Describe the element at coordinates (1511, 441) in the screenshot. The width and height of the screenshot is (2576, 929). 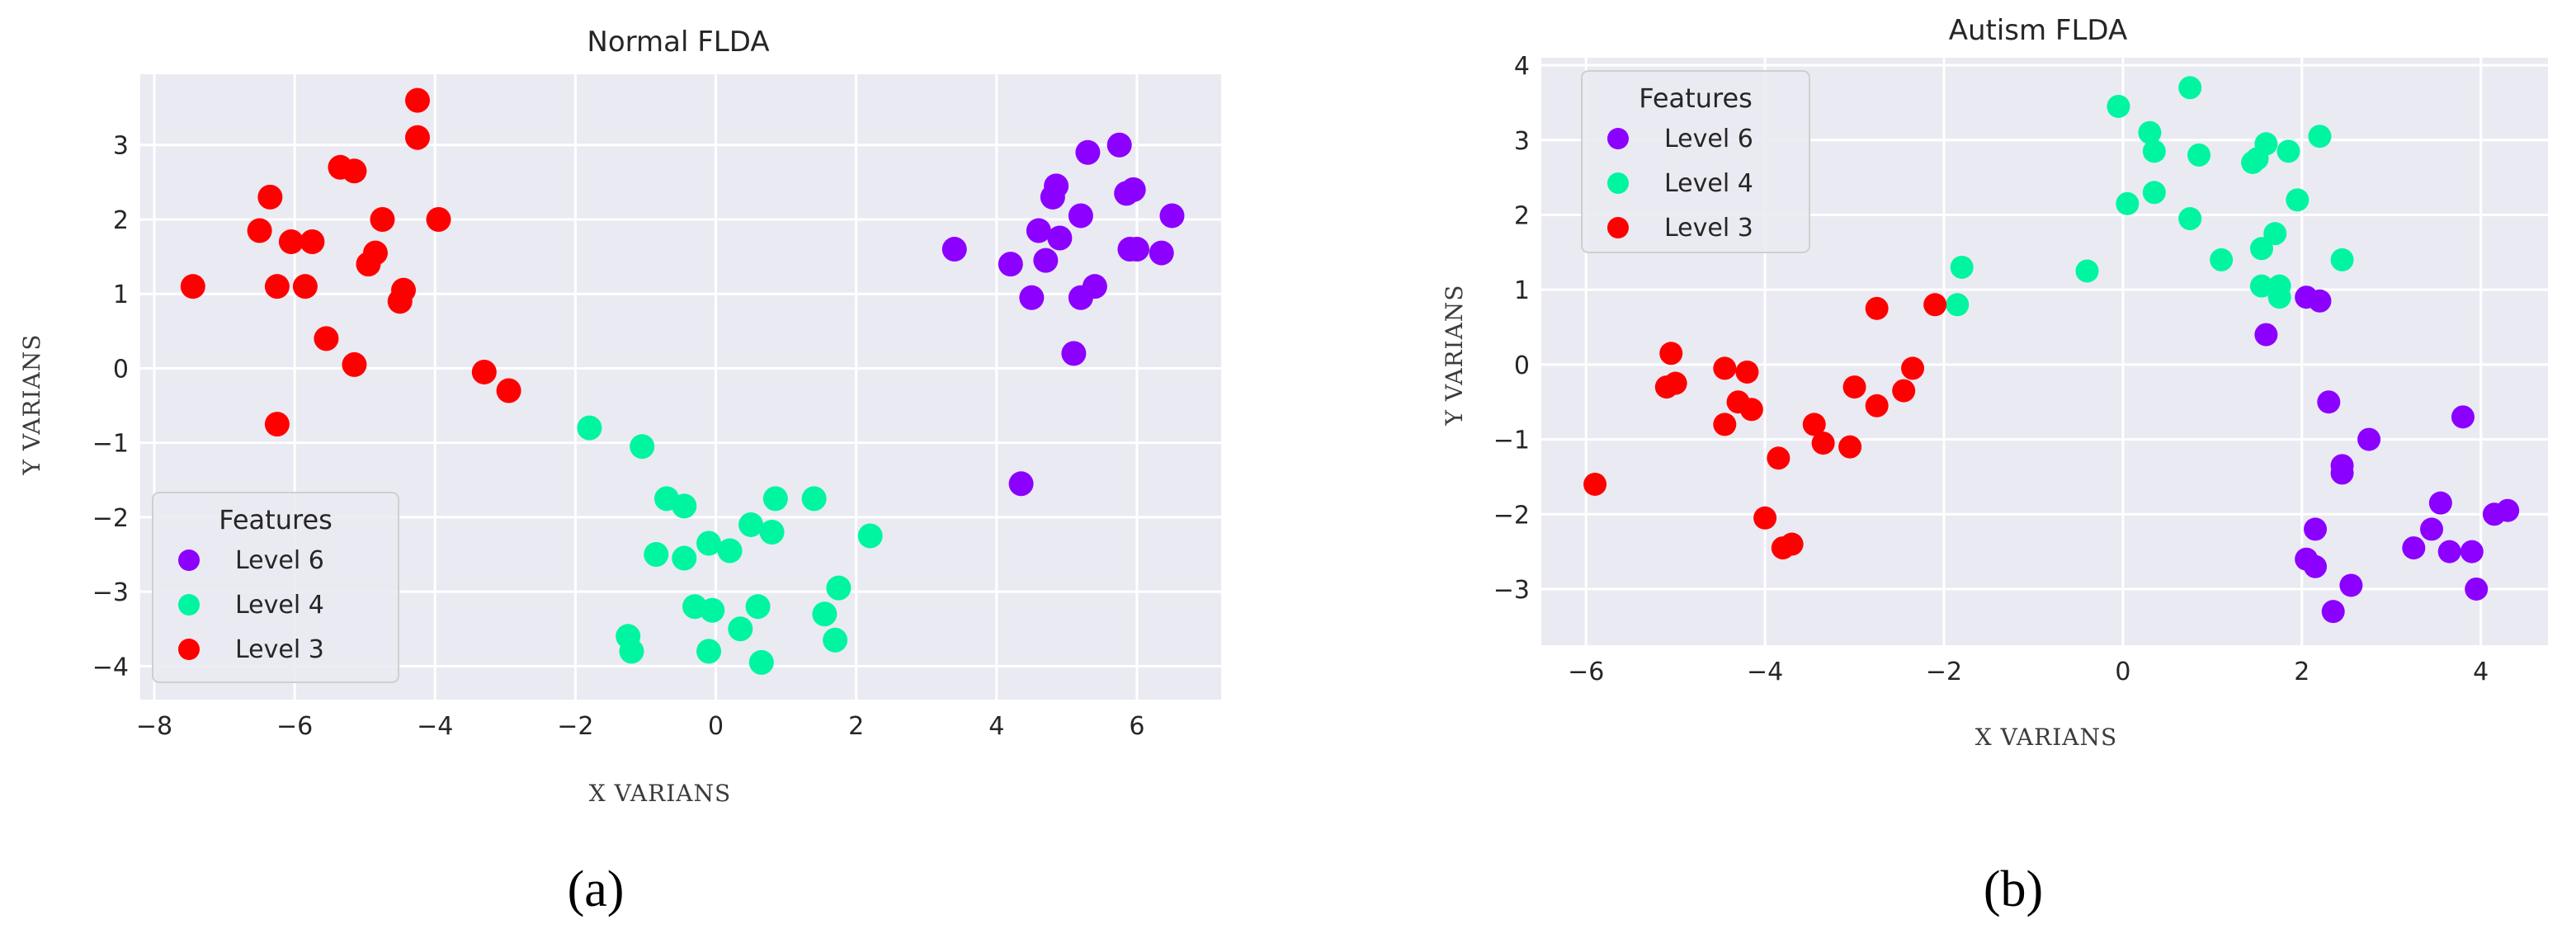
I see `panel-b-y-tick-label: −1` at that location.